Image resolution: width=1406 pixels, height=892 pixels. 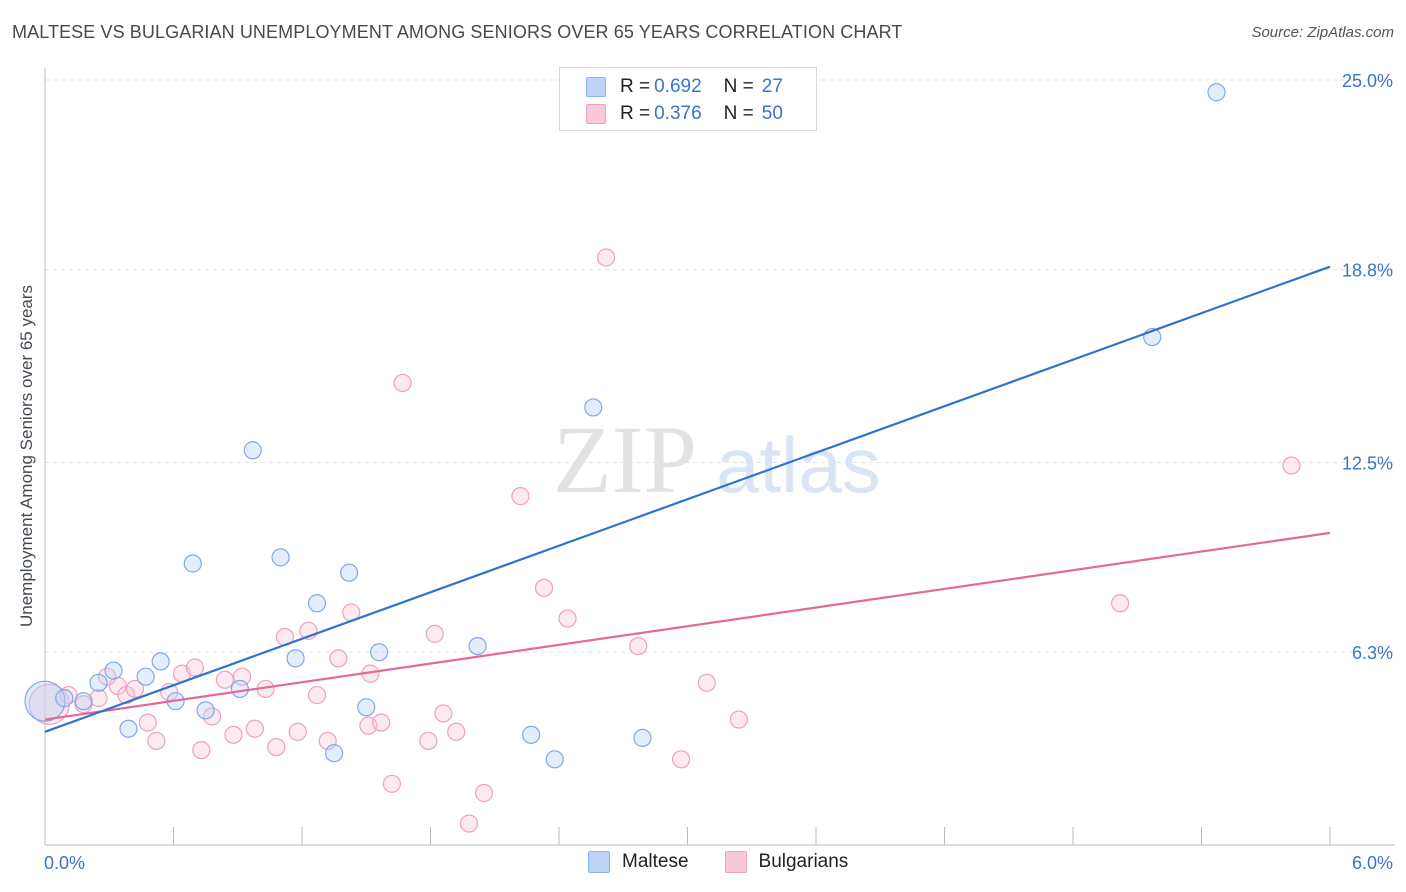 I want to click on legend-n-value: 50, so click(x=772, y=113).